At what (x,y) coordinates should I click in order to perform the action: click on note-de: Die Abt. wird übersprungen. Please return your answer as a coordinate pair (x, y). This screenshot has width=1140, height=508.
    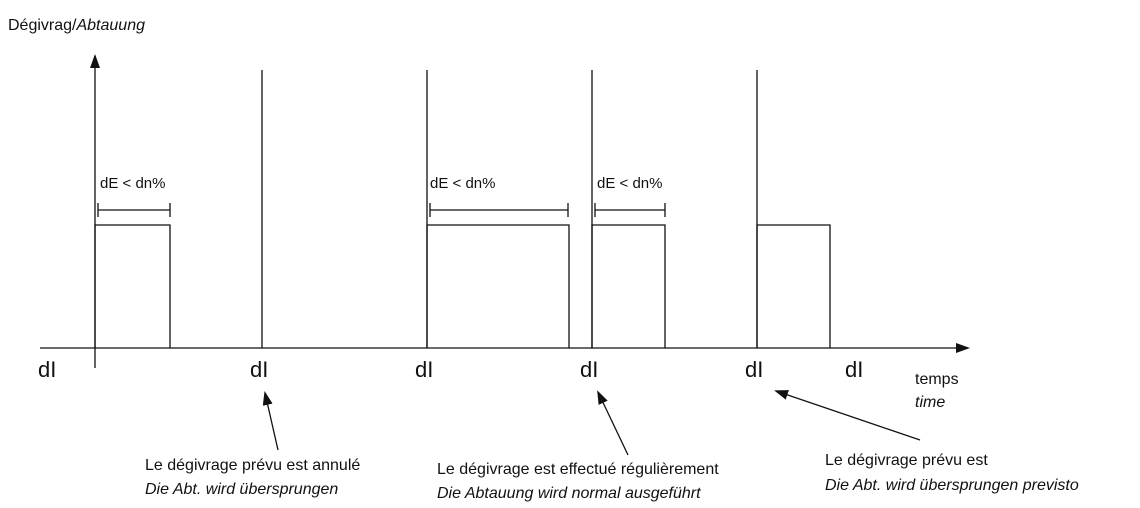
    Looking at the image, I should click on (241, 489).